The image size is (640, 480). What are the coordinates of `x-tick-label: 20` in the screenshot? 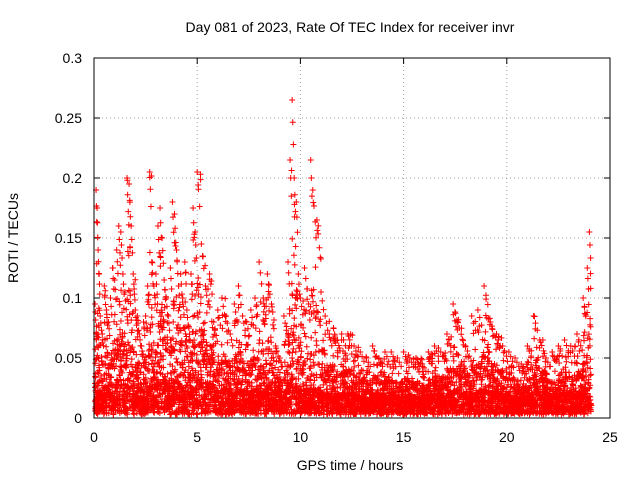 It's located at (507, 437).